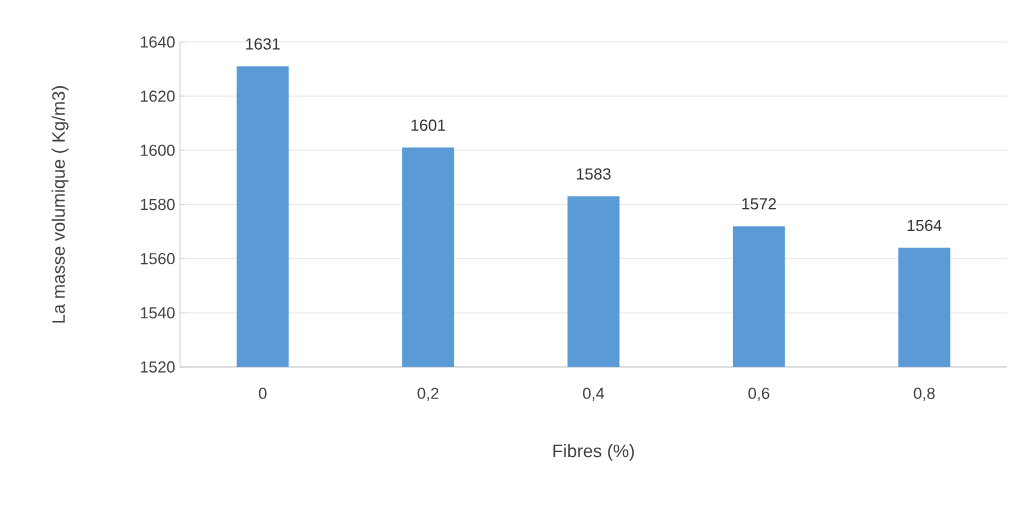 This screenshot has height=513, width=1024. Describe the element at coordinates (157, 313) in the screenshot. I see `y-tick-label: 1540` at that location.